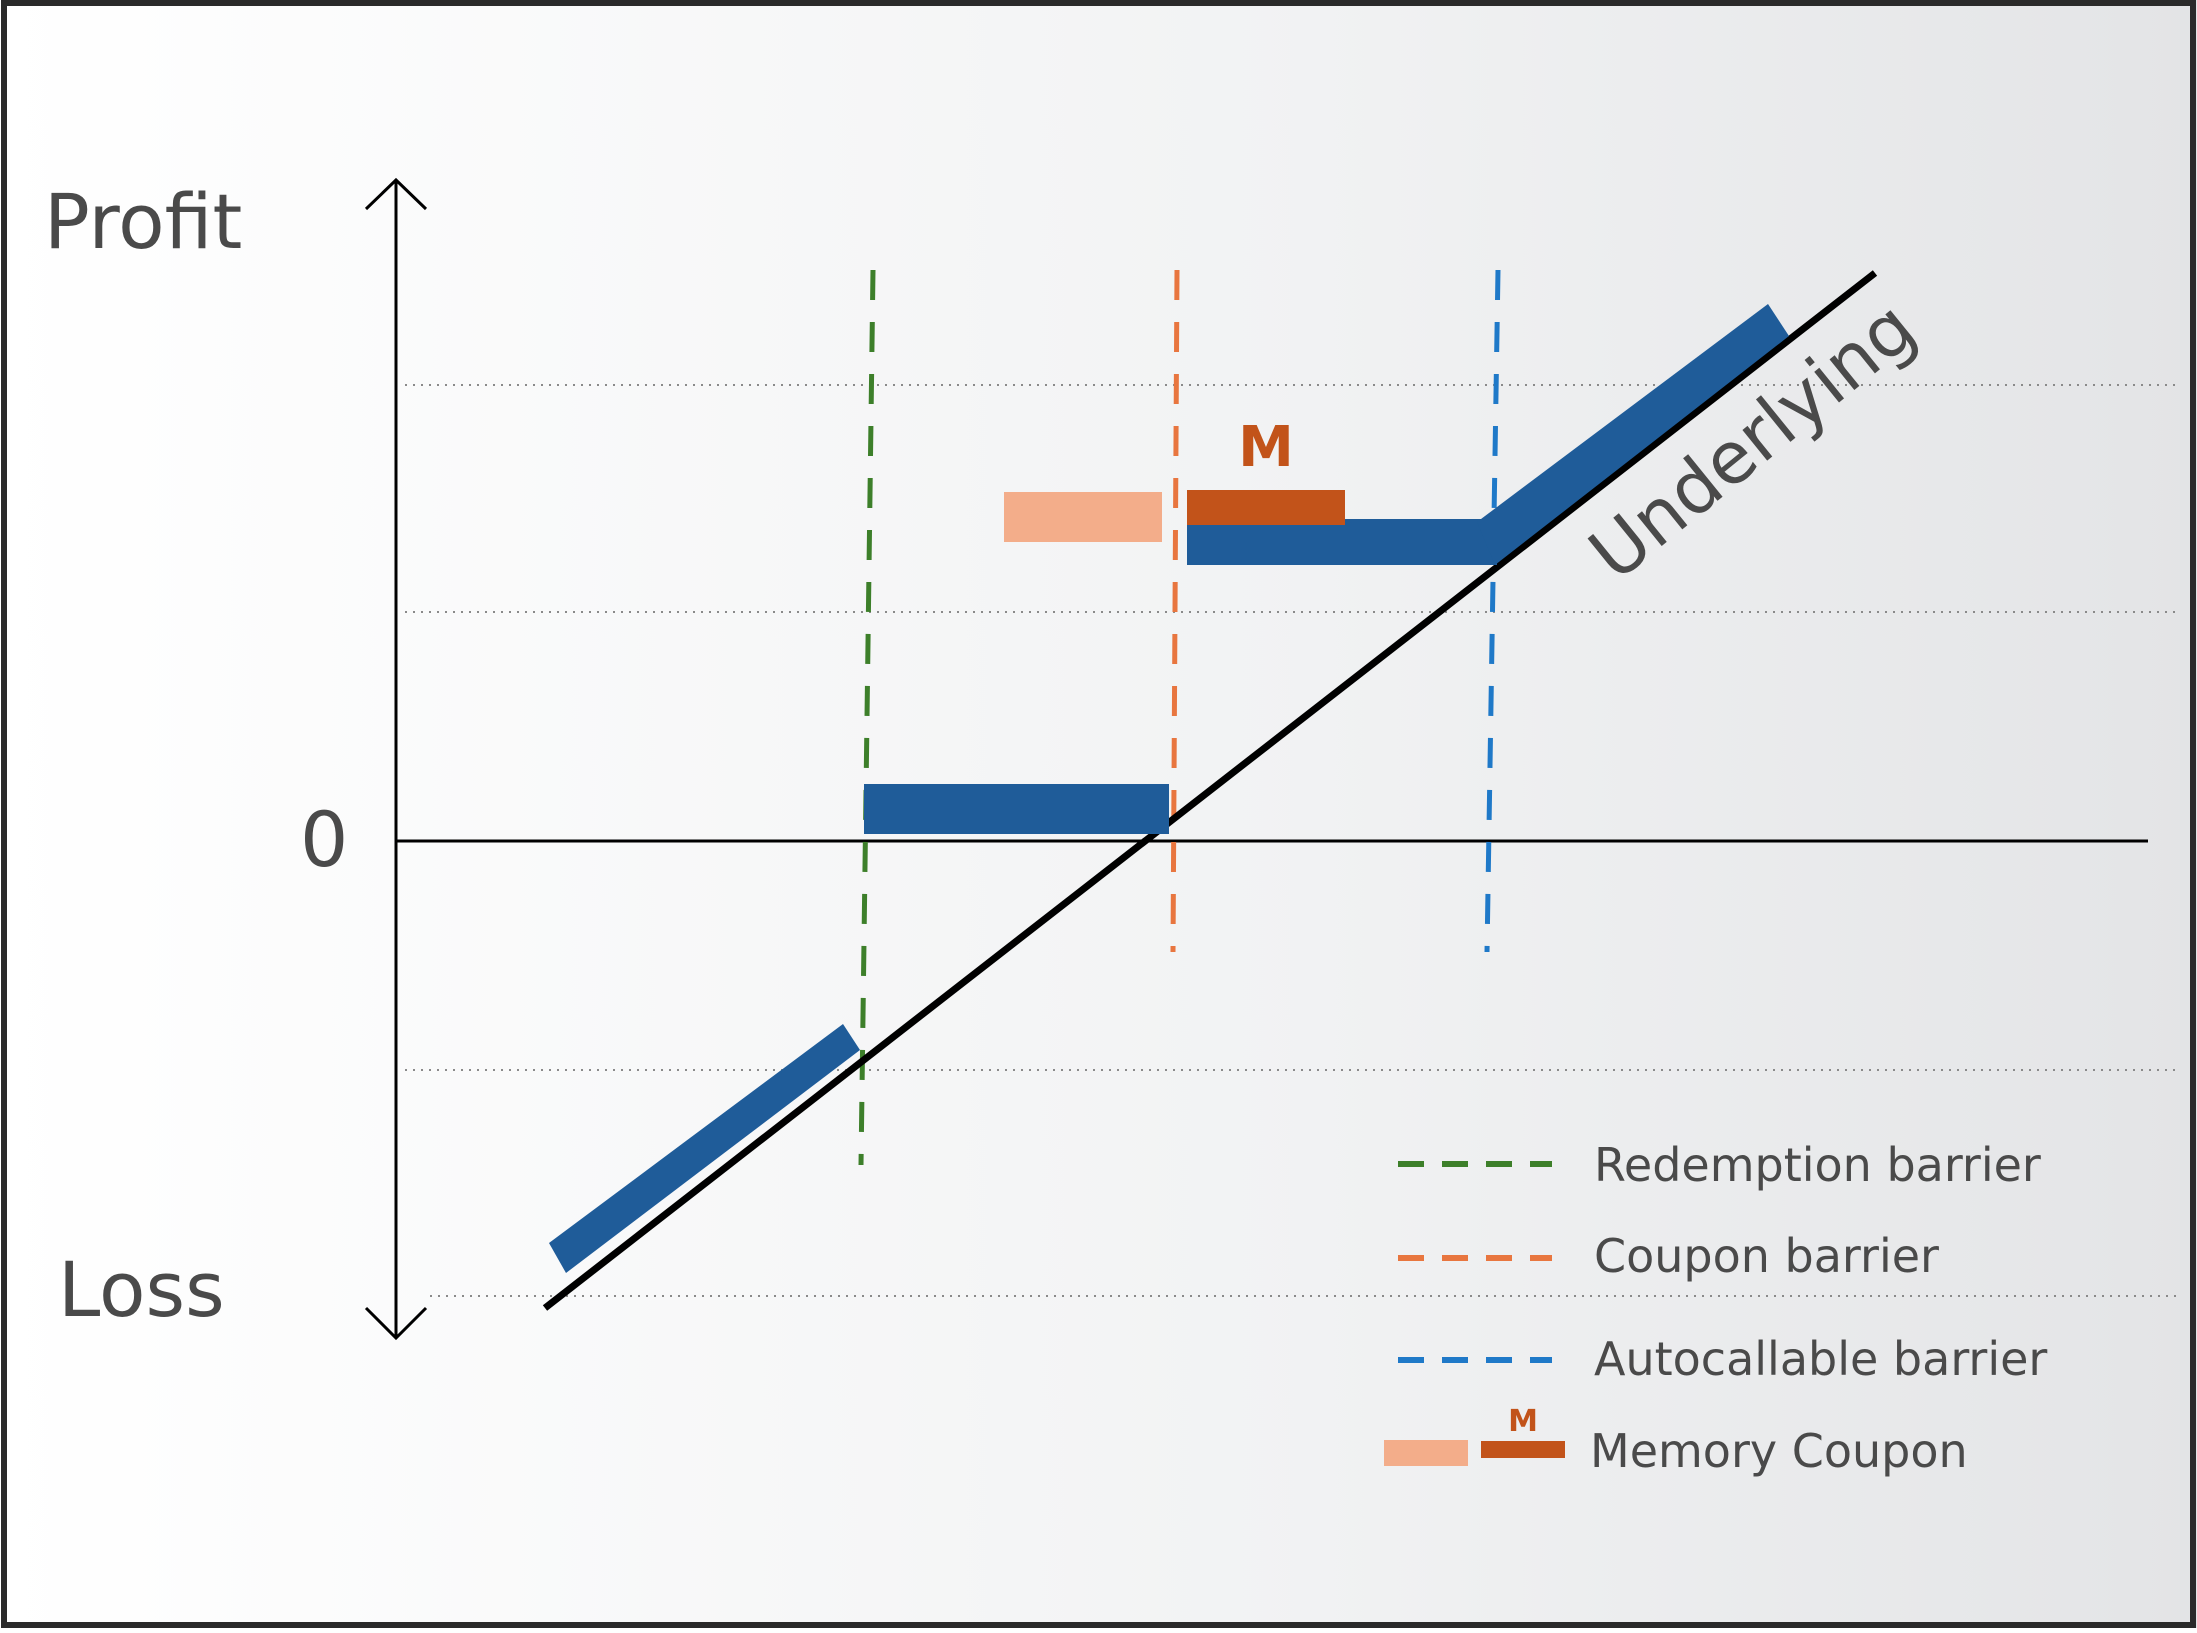 Image resolution: width=2197 pixels, height=1633 pixels. I want to click on legend-memory-dark-swatch, so click(1523, 1449).